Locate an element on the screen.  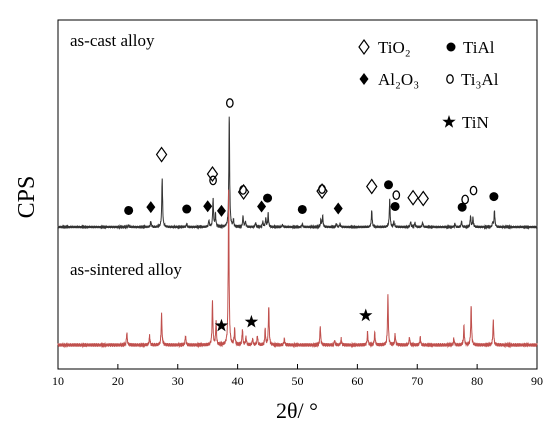
legend-label-ti3al: Ti₃Al is located at coordinates (480, 79).